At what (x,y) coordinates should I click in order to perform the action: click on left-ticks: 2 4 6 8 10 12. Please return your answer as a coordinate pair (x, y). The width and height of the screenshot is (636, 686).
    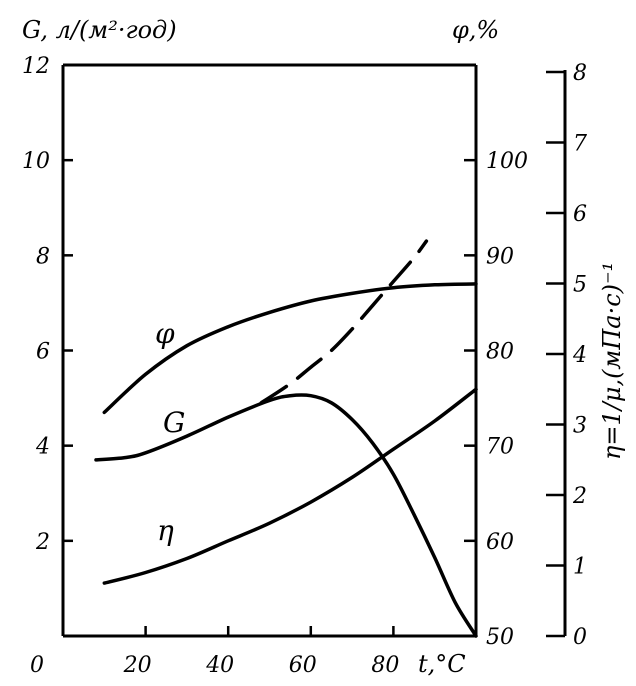
    Looking at the image, I should click on (47, 304).